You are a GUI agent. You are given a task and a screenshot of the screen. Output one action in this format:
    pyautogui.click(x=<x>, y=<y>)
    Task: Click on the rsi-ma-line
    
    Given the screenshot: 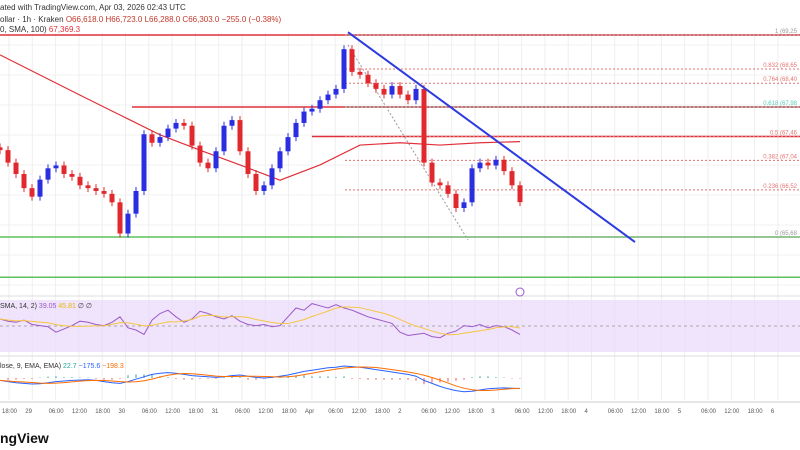 What is the action you would take?
    pyautogui.click(x=260, y=321)
    